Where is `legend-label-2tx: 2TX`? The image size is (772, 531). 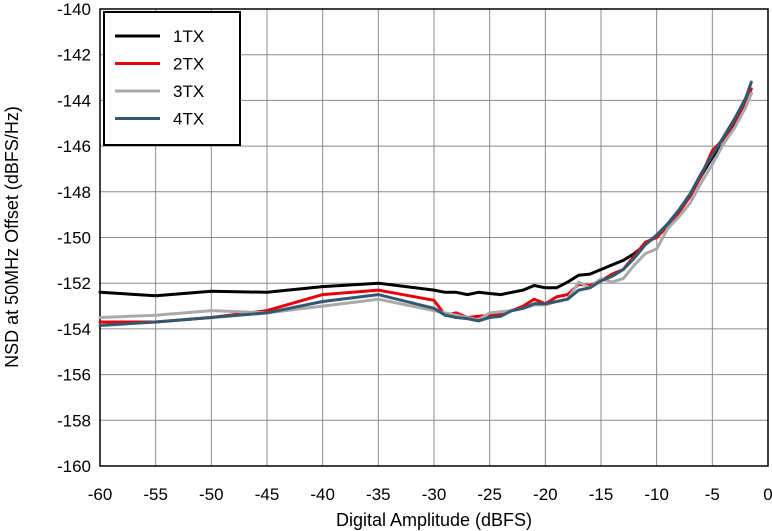 legend-label-2tx: 2TX is located at coordinates (188, 64).